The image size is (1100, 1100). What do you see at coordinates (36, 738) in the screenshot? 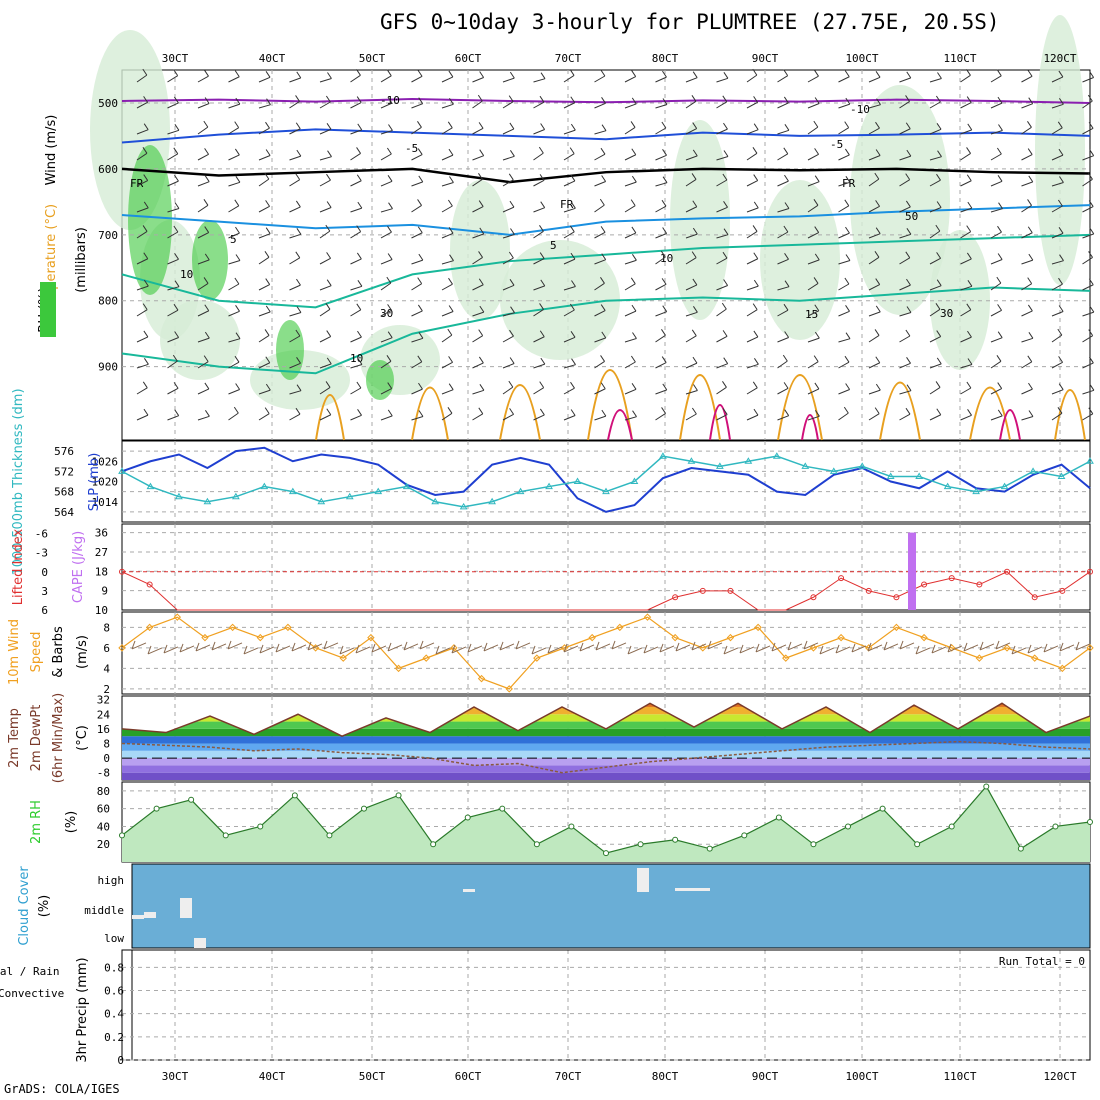
I see `ylabel-dewpt: 2m DewPt` at bounding box center [36, 738].